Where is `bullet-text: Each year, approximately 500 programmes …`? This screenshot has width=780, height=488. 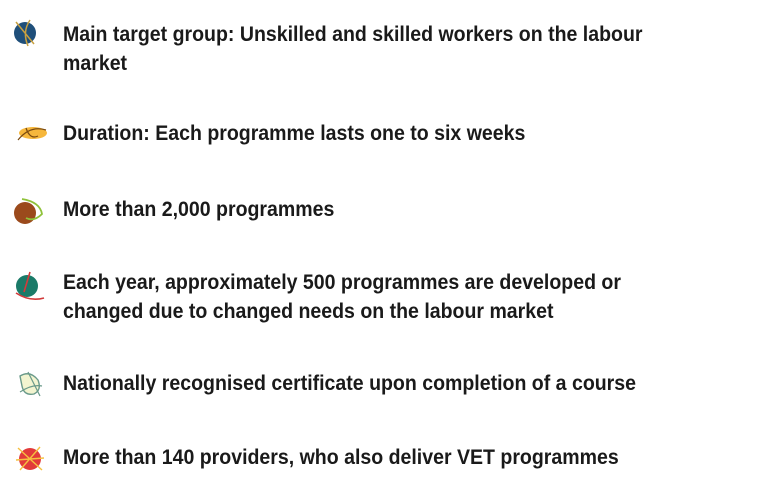 bullet-text: Each year, approximately 500 programmes … is located at coordinates (342, 282).